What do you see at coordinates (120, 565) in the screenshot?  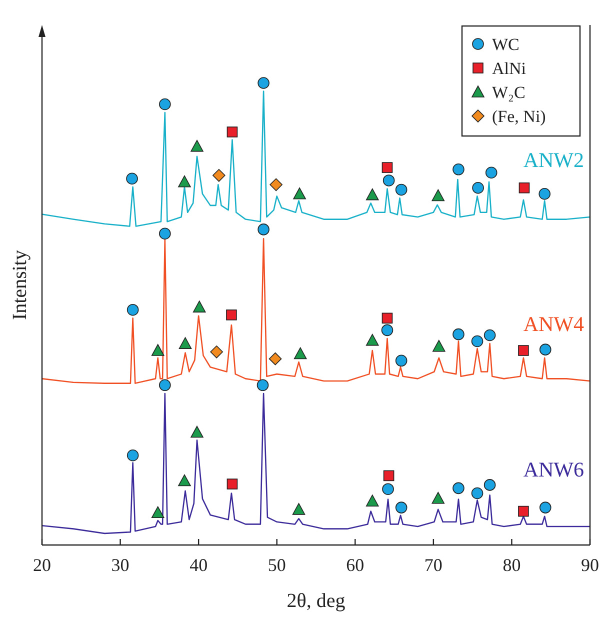 I see `x-tick-label: 30` at bounding box center [120, 565].